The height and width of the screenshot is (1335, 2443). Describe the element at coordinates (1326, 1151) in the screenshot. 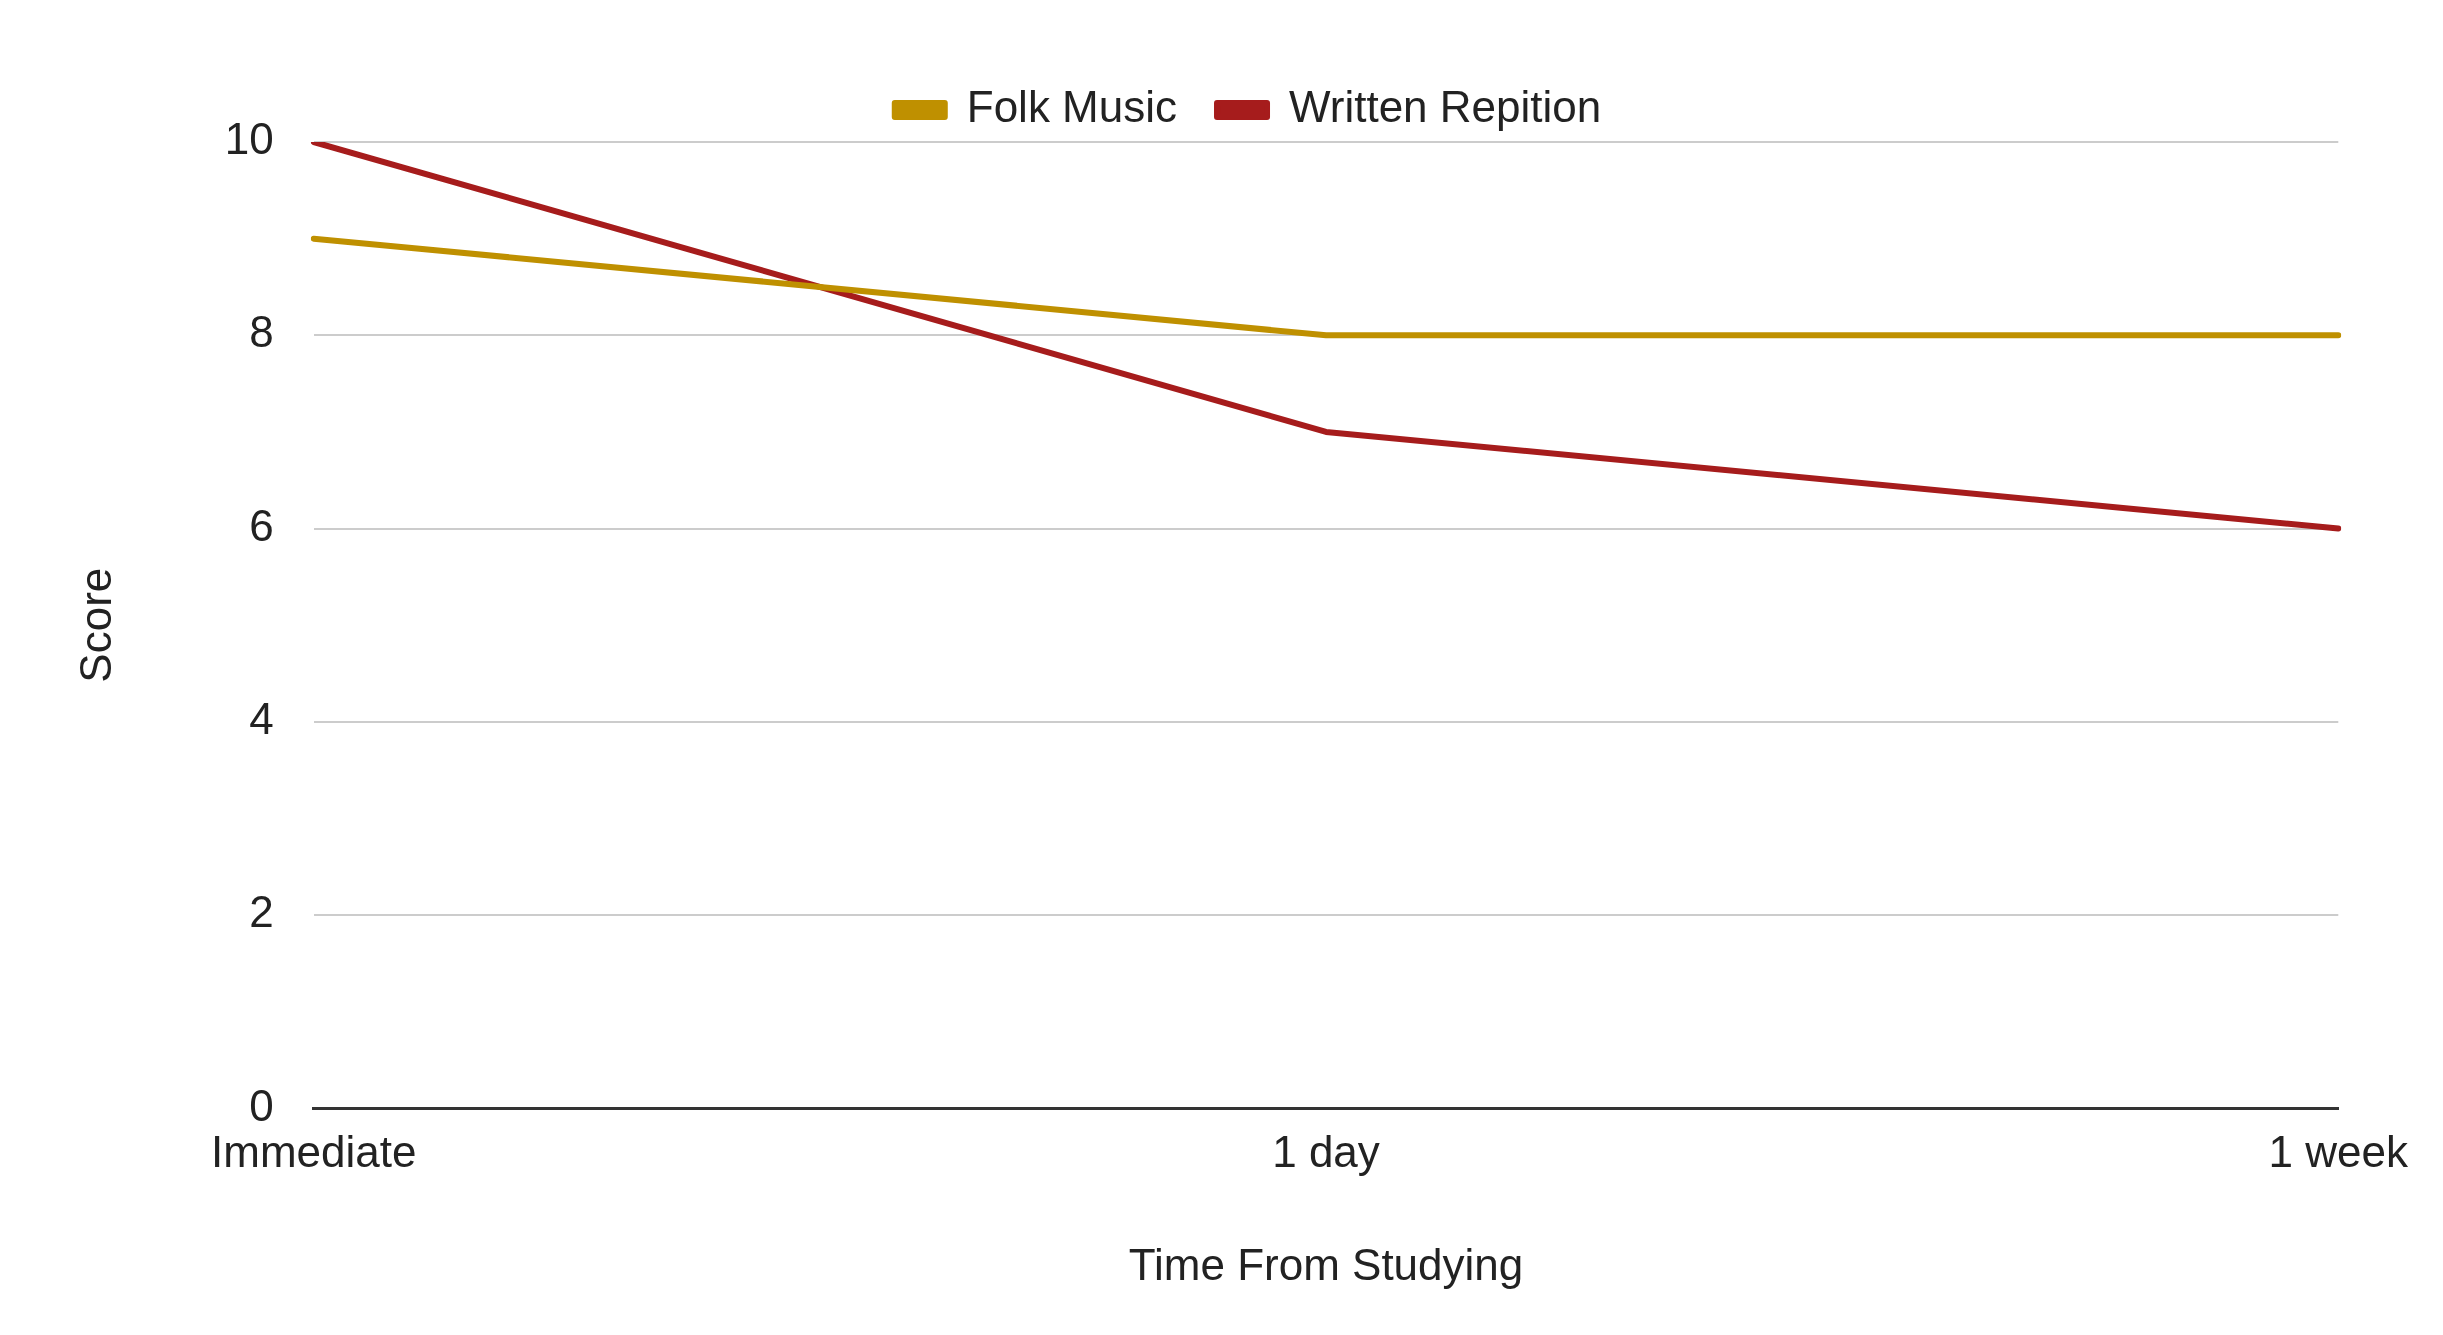

I see `x-tick-label: 1 day` at that location.